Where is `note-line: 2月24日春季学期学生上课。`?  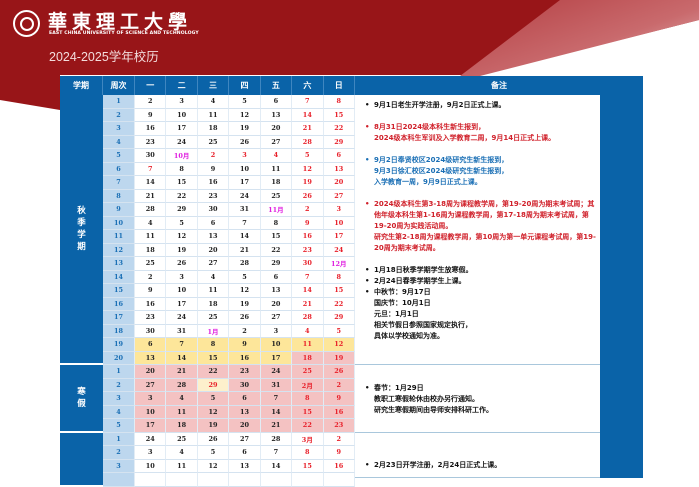 note-line: 2月24日春季学期学生上课。 is located at coordinates (420, 281).